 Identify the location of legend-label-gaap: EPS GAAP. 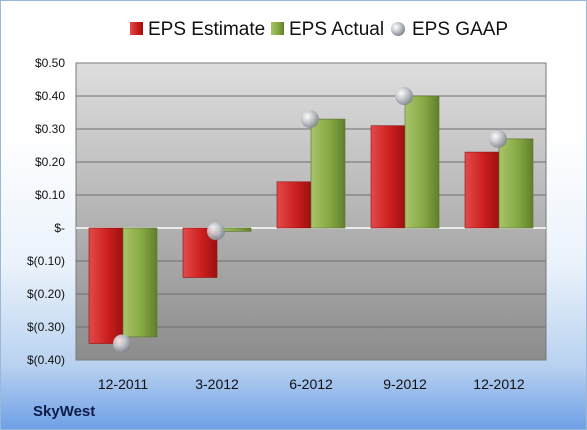
(460, 29).